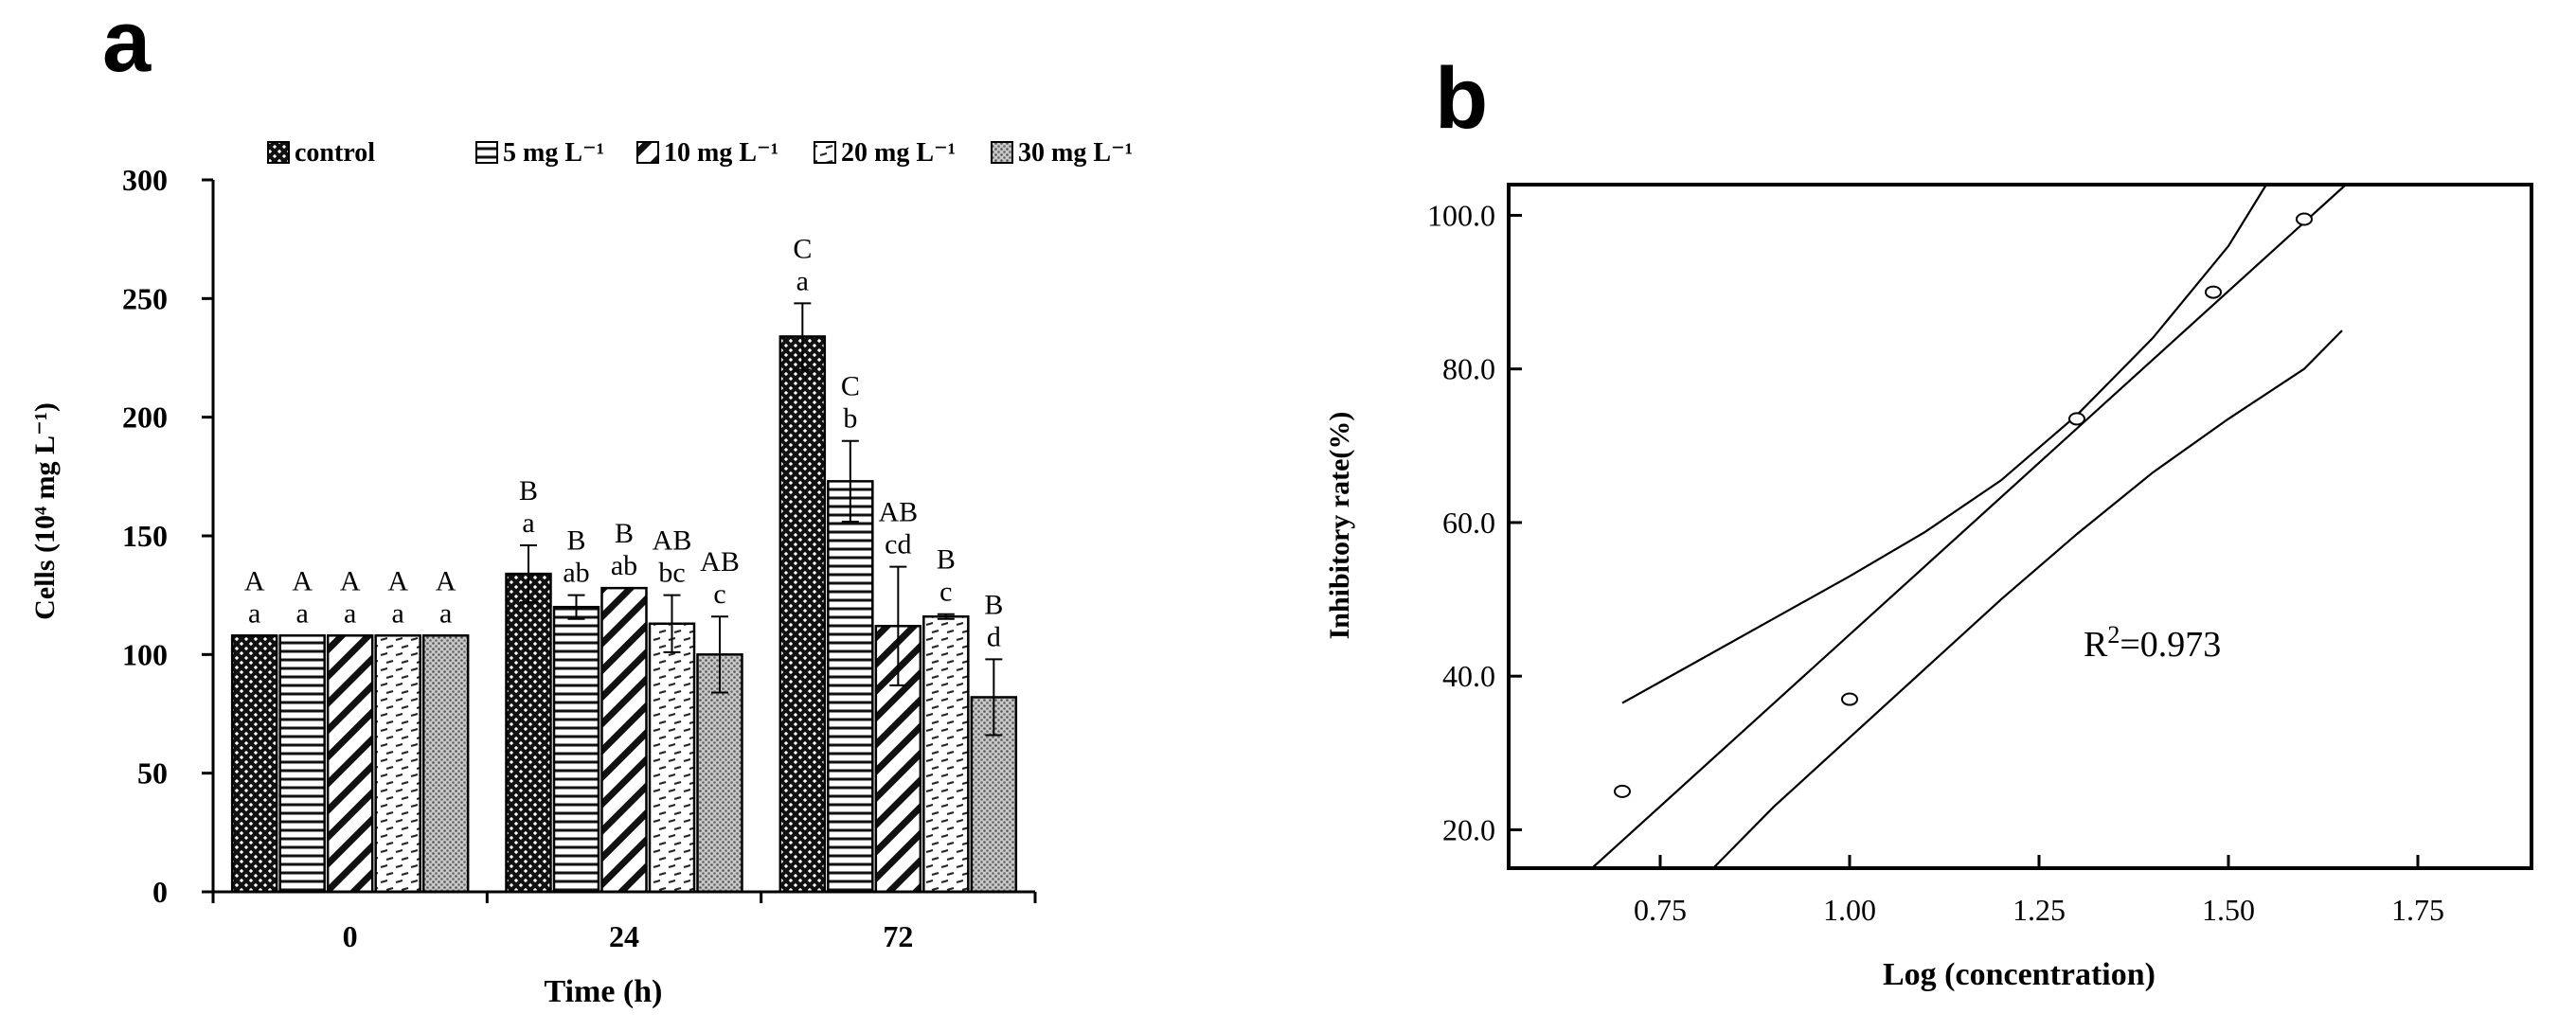  I want to click on significance-lower-label: b, so click(850, 419).